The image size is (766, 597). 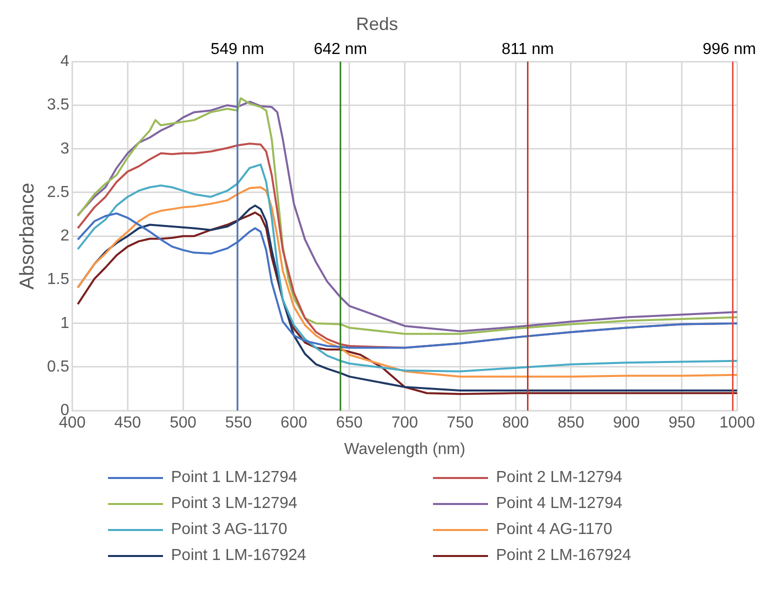 What do you see at coordinates (65, 323) in the screenshot?
I see `y-tick-label: 1` at bounding box center [65, 323].